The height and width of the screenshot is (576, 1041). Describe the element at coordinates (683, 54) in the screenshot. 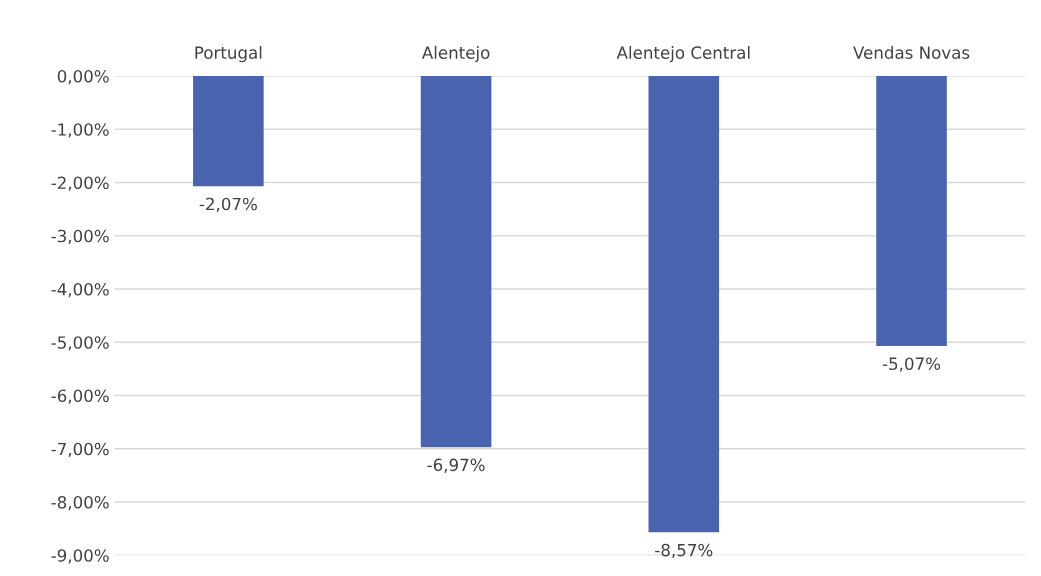

I see `x-tick-label: Alentejo Central` at that location.